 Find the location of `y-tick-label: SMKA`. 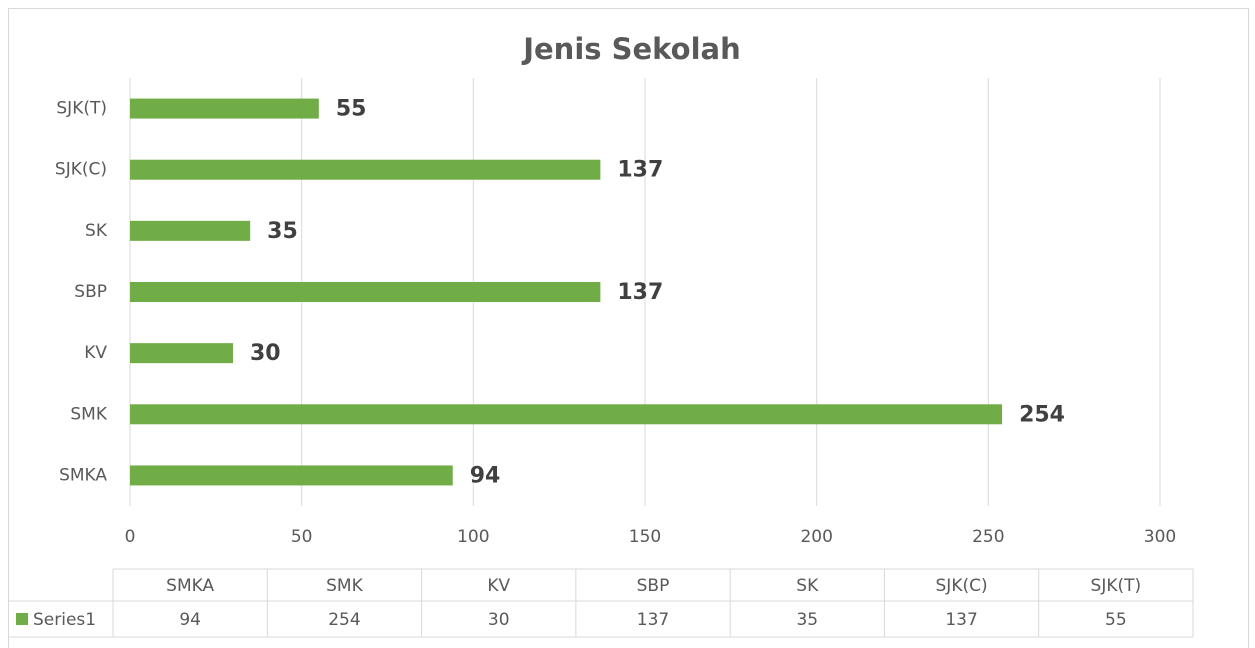

y-tick-label: SMKA is located at coordinates (83, 475).